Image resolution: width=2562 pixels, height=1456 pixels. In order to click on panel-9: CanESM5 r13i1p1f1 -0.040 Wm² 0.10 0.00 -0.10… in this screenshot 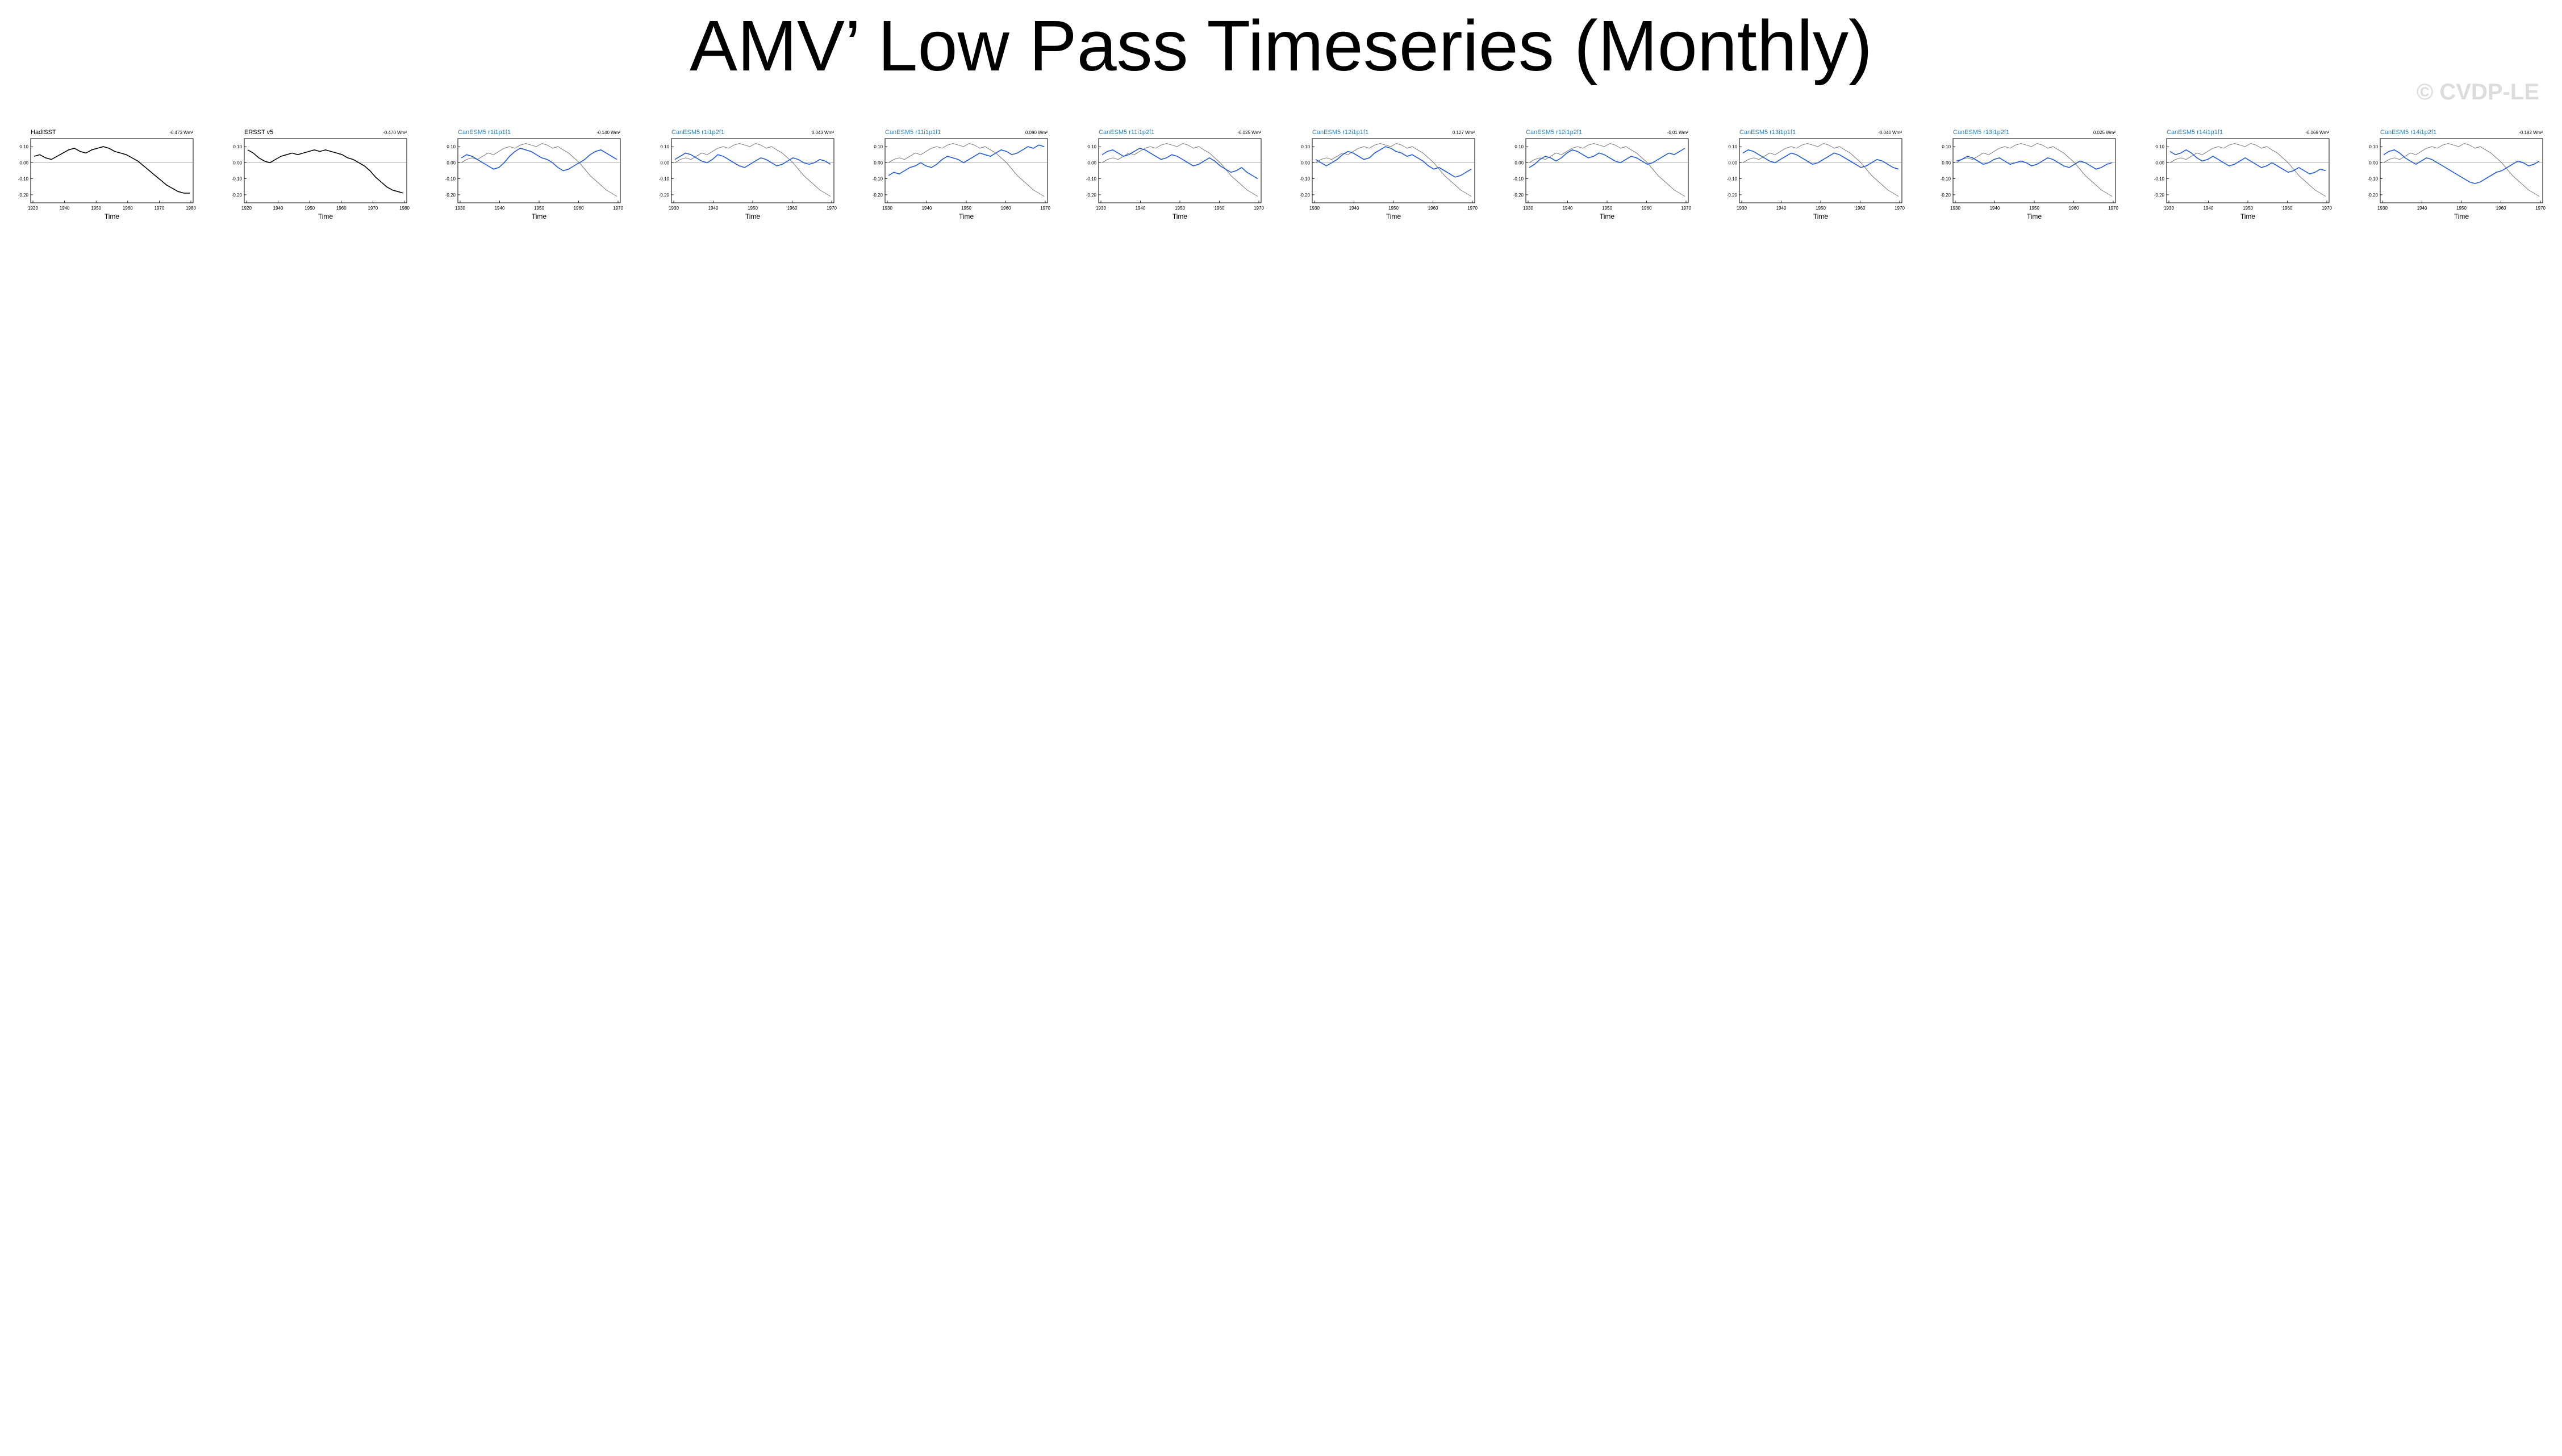, I will do `click(1816, 174)`.